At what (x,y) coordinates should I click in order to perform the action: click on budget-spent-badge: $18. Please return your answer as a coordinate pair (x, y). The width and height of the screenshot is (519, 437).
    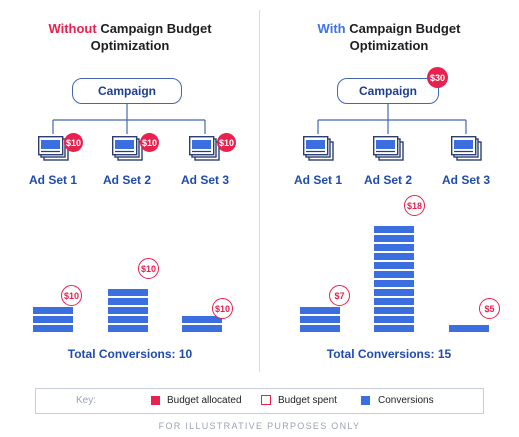
    Looking at the image, I should click on (414, 205).